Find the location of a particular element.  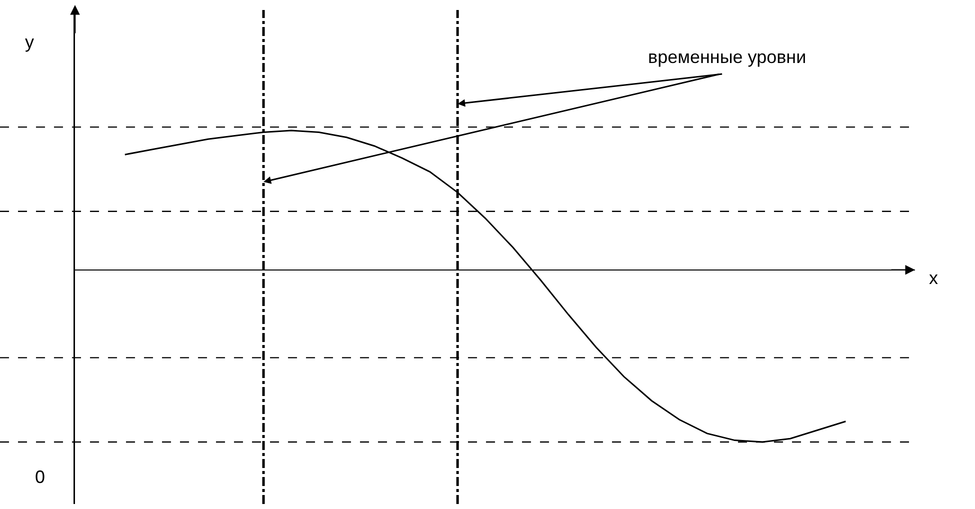

text: 0 is located at coordinates (40, 477).